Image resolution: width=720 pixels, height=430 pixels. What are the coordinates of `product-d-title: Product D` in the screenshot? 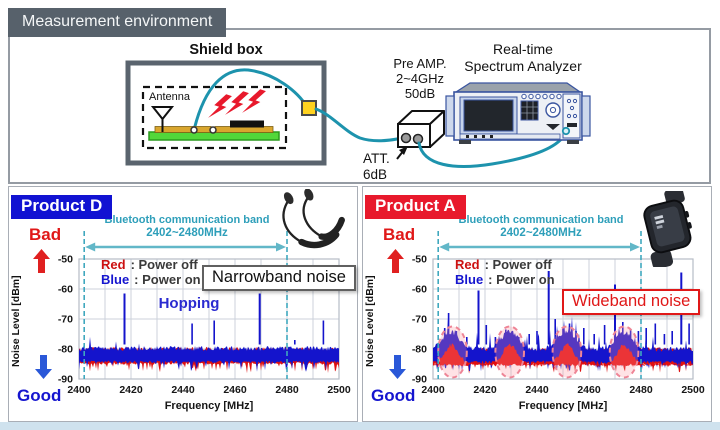 It's located at (62, 207).